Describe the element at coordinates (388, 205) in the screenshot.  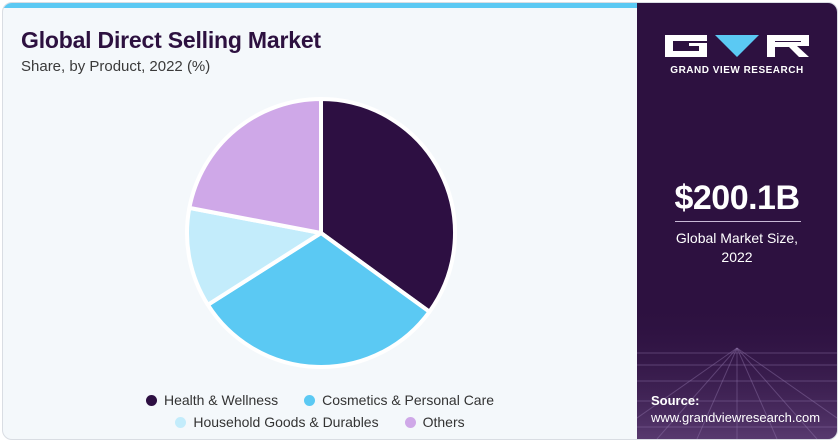
I see `pie-slice-health-wellness` at that location.